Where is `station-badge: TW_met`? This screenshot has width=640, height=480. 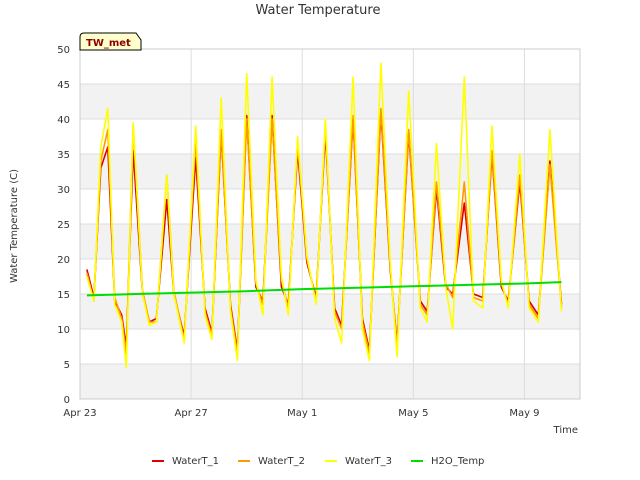
station-badge: TW_met is located at coordinates (110, 41).